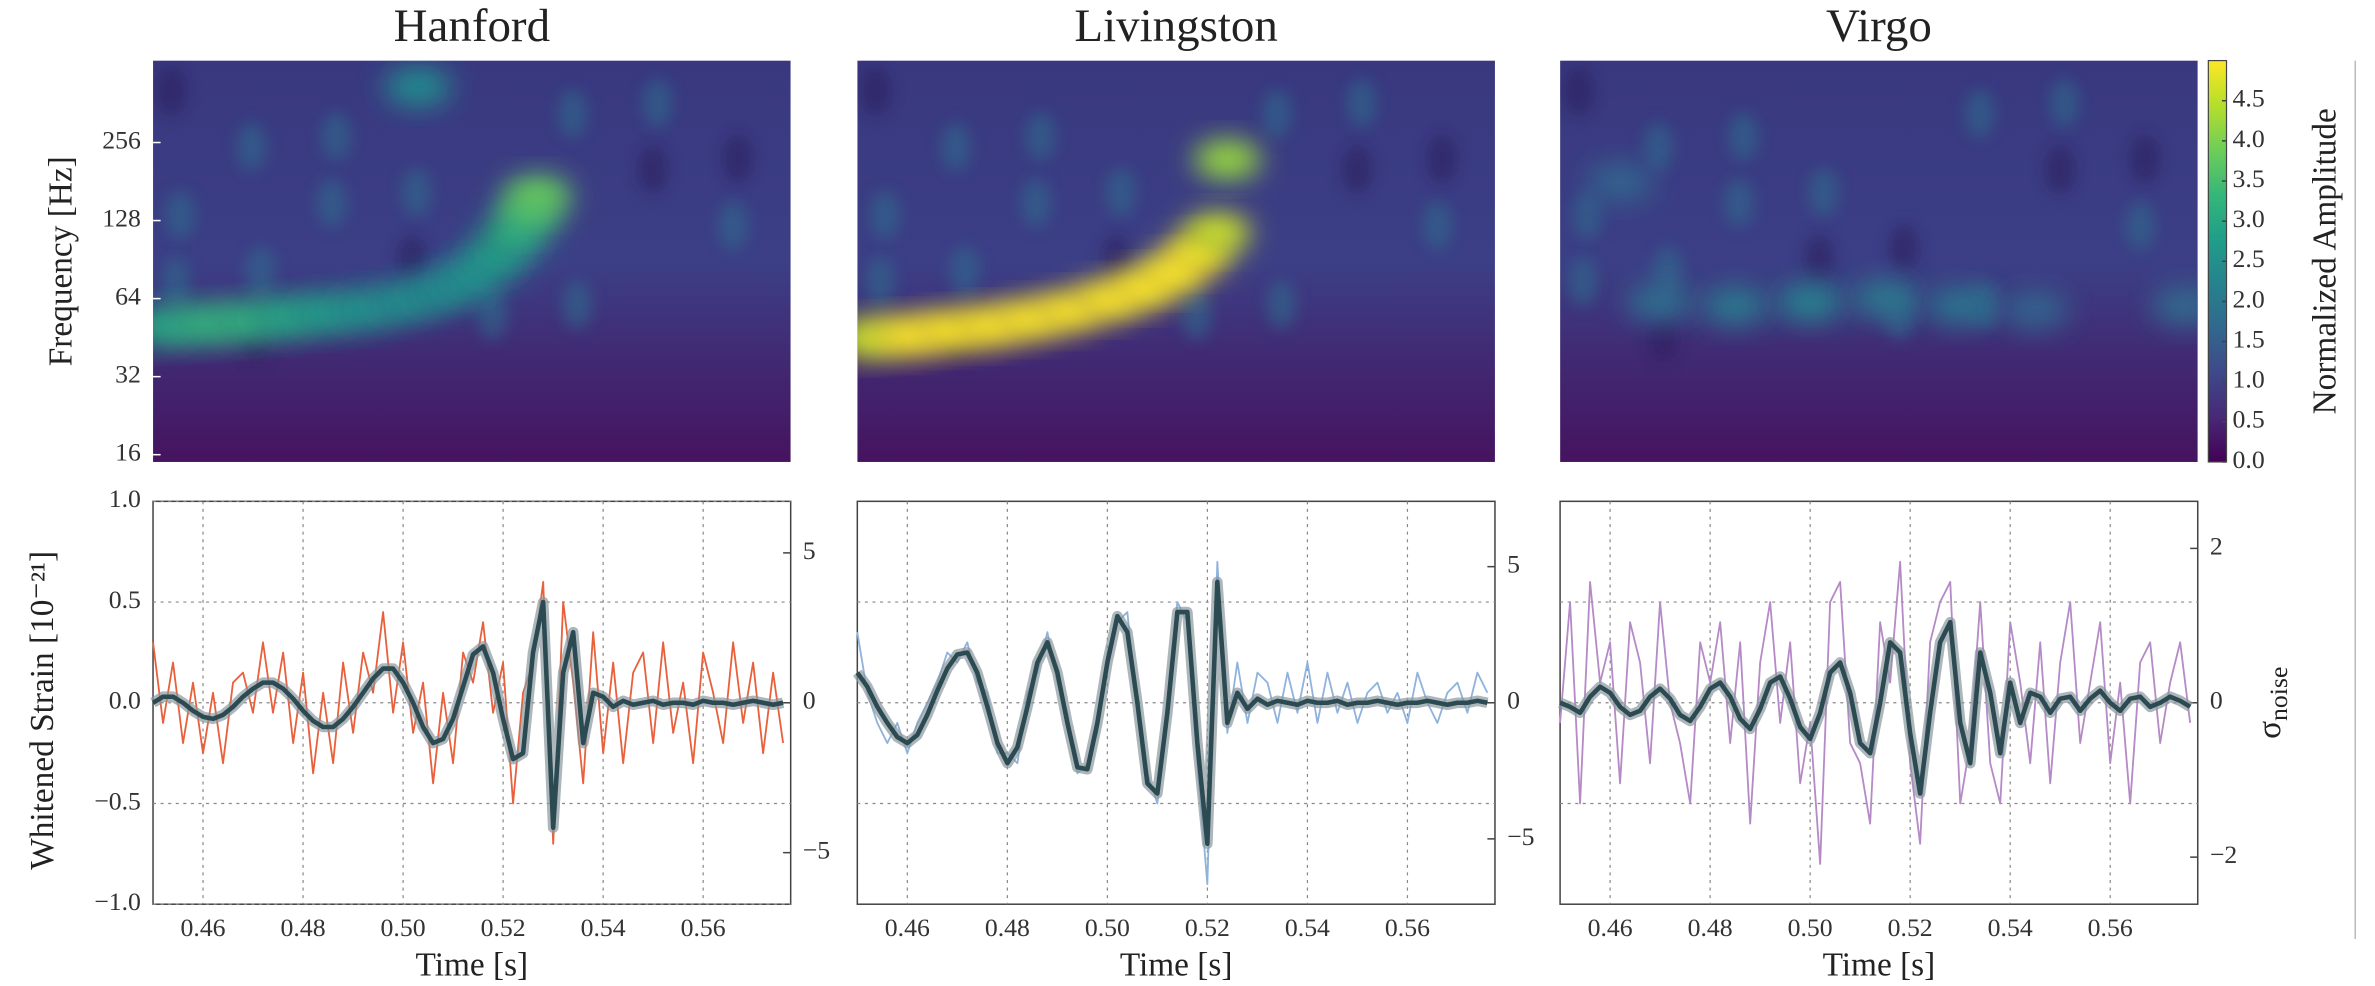 The width and height of the screenshot is (2375, 986). What do you see at coordinates (1879, 26) in the screenshot?
I see `panel-title: Virgo` at bounding box center [1879, 26].